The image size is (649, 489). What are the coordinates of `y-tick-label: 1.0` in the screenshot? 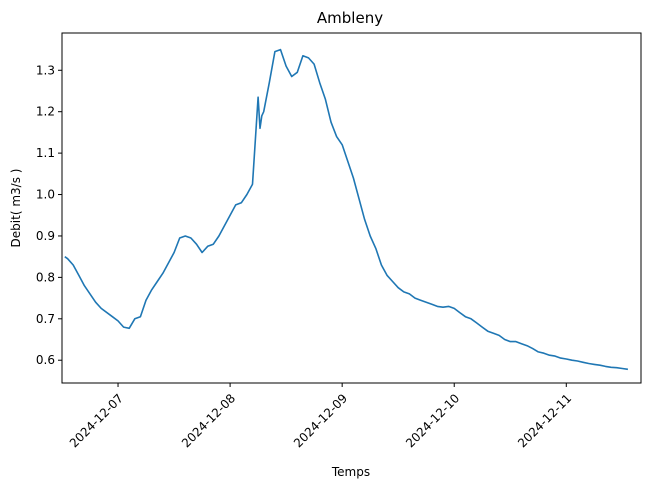 It's located at (45, 195).